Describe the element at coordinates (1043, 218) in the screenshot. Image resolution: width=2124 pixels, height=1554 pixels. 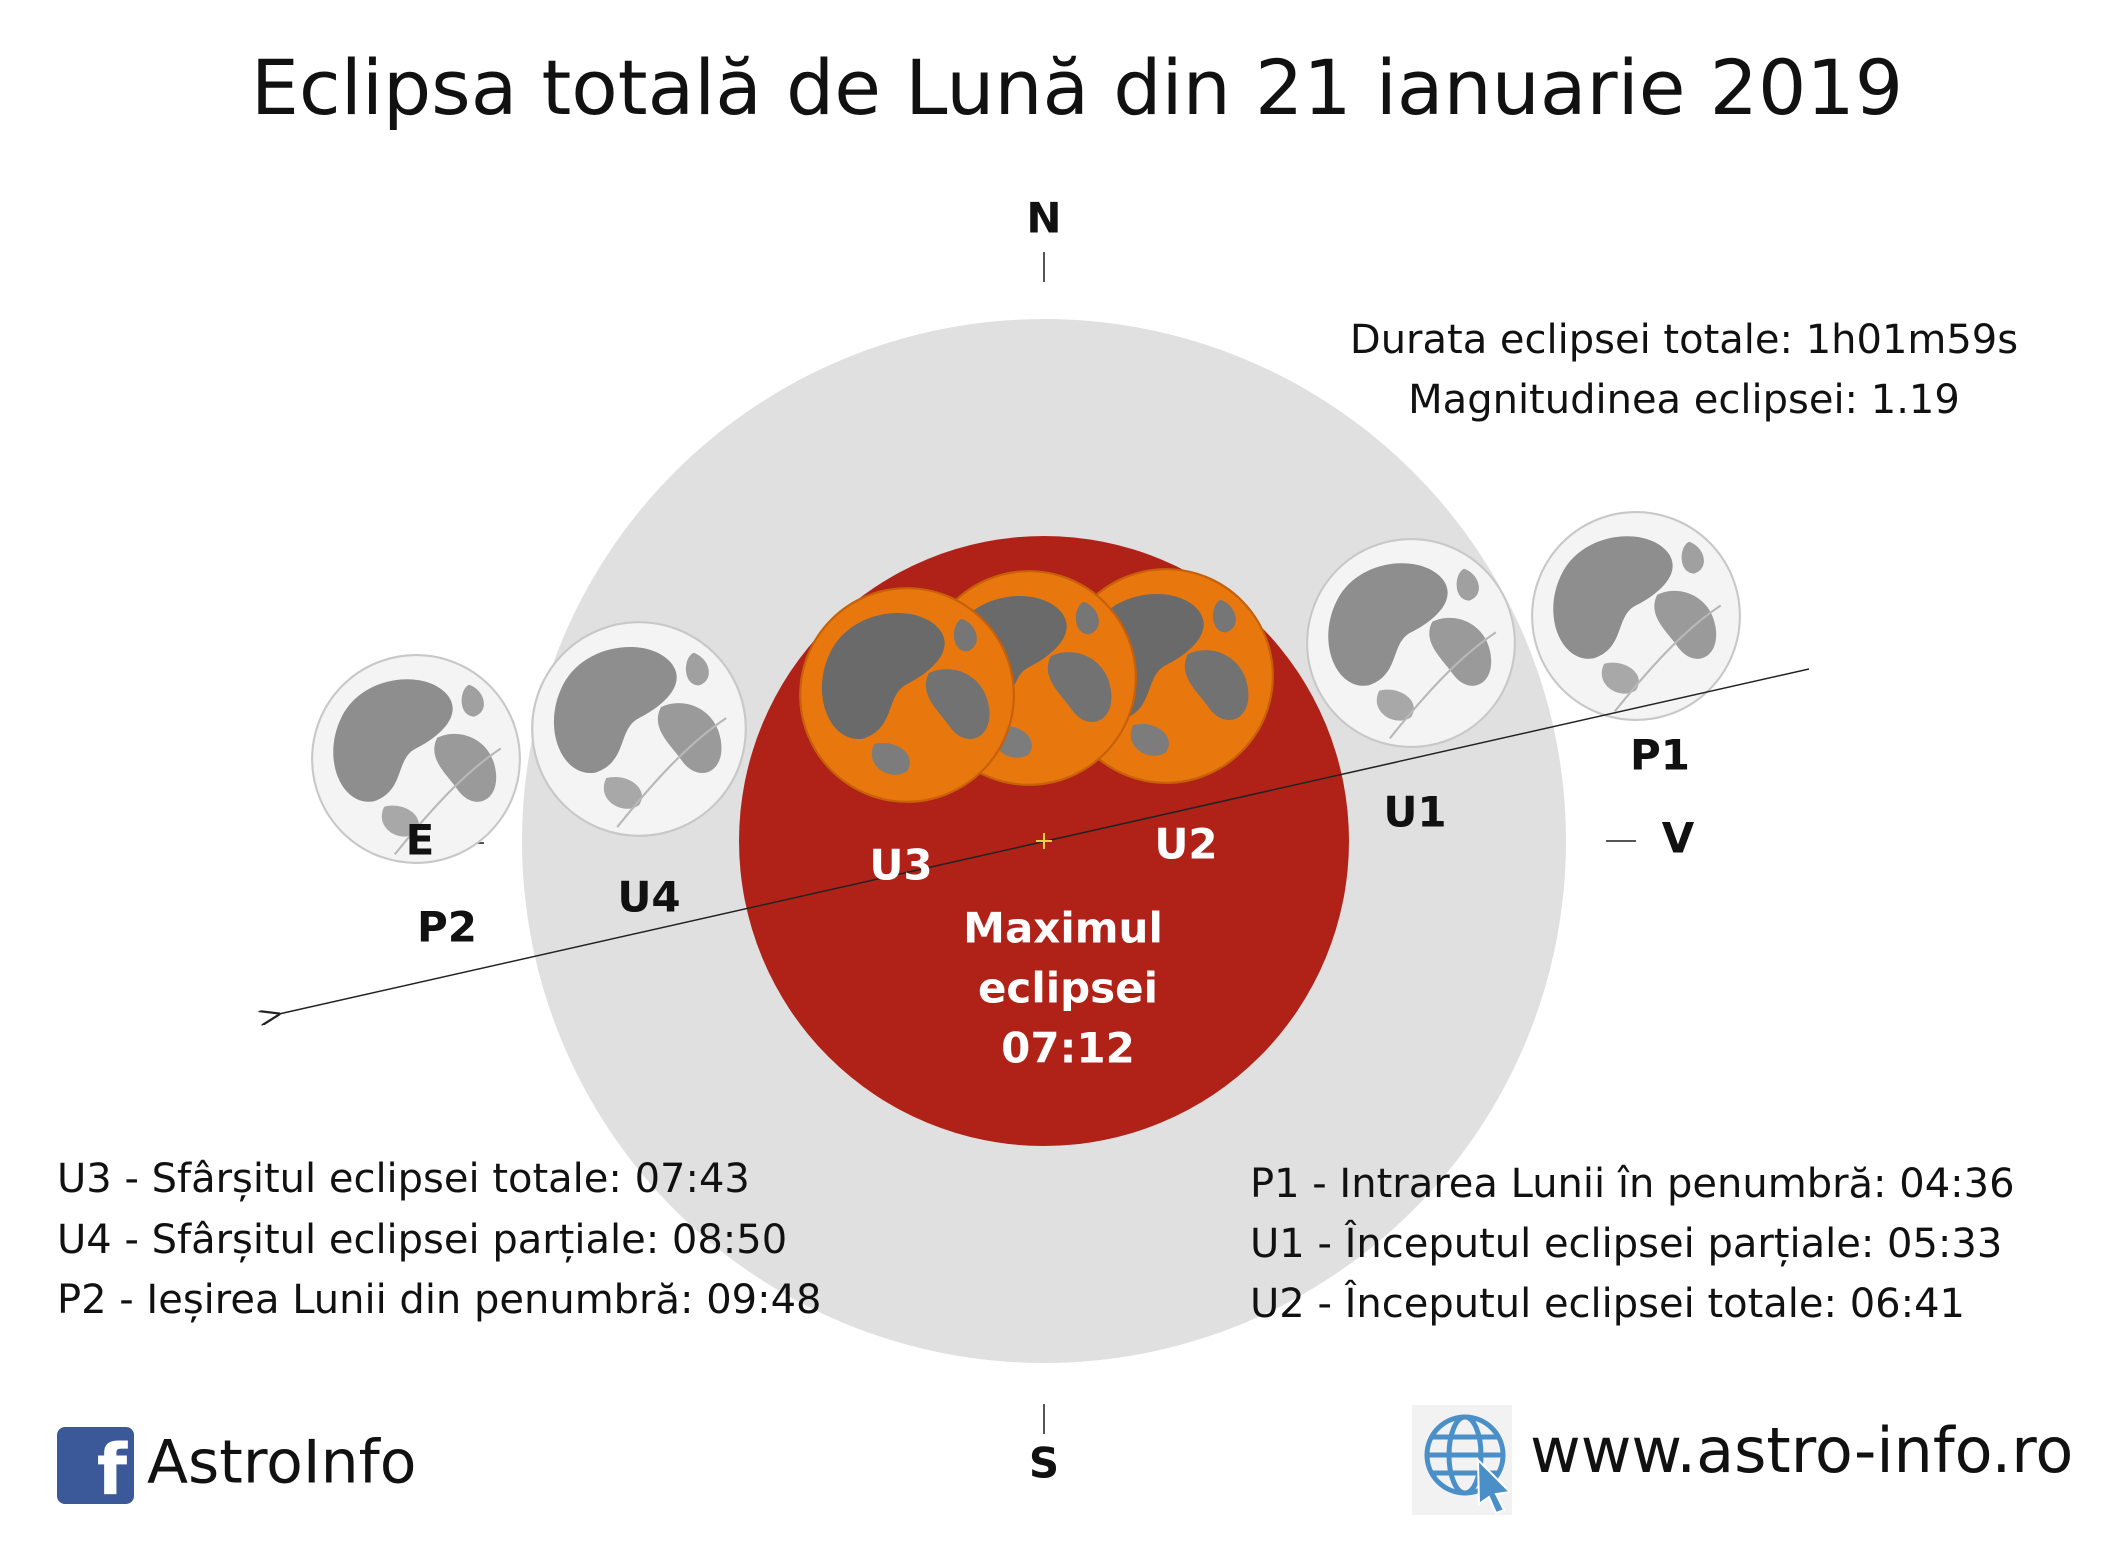
I see `north-label: N` at that location.